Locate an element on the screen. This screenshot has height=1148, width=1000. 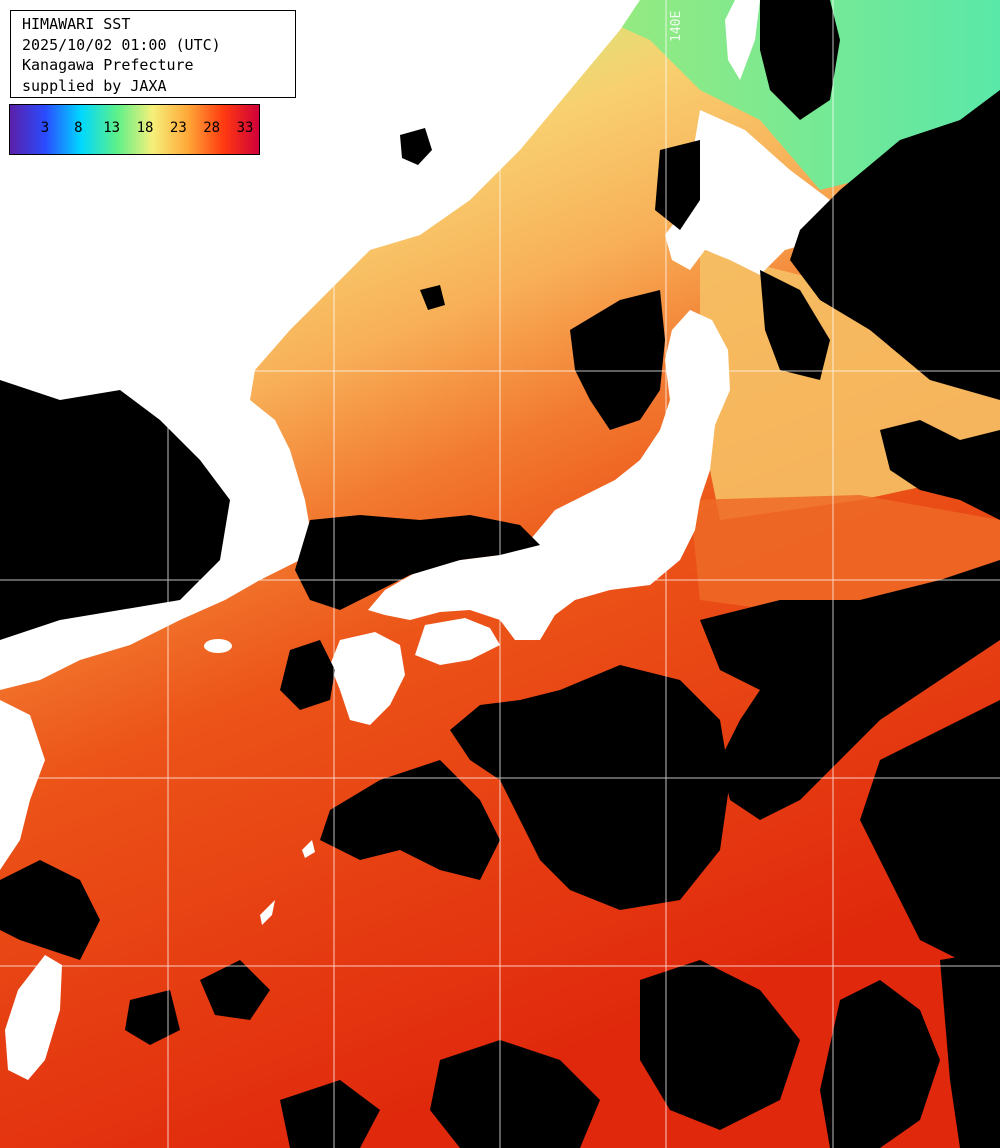
map-credit: supplied by JAXA is located at coordinates (94, 85).